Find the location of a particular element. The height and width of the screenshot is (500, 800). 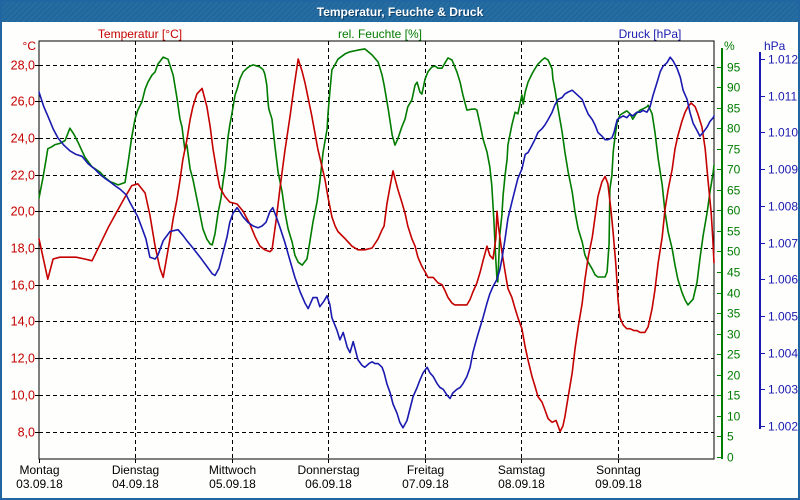

humidity-axis-tick-label: 95 is located at coordinates (734, 68).